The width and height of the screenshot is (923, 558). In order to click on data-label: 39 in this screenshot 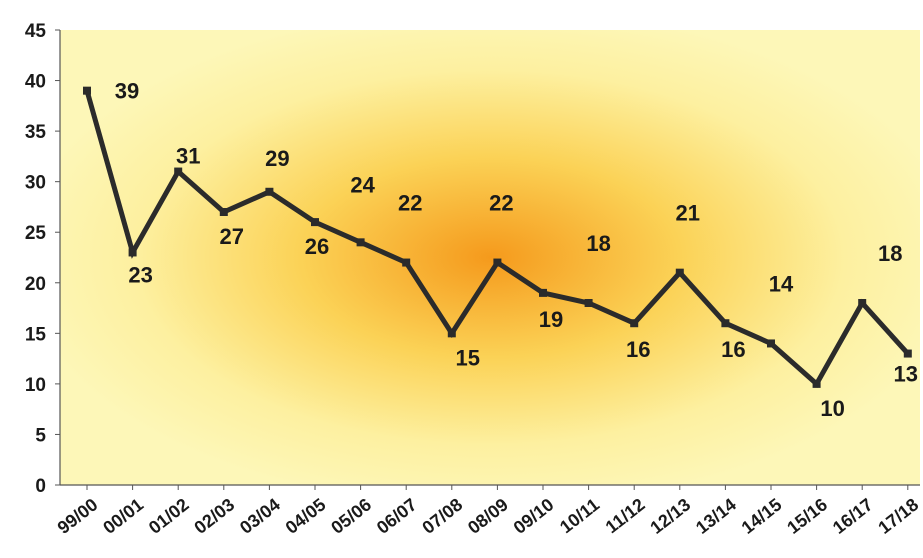, I will do `click(127, 91)`.